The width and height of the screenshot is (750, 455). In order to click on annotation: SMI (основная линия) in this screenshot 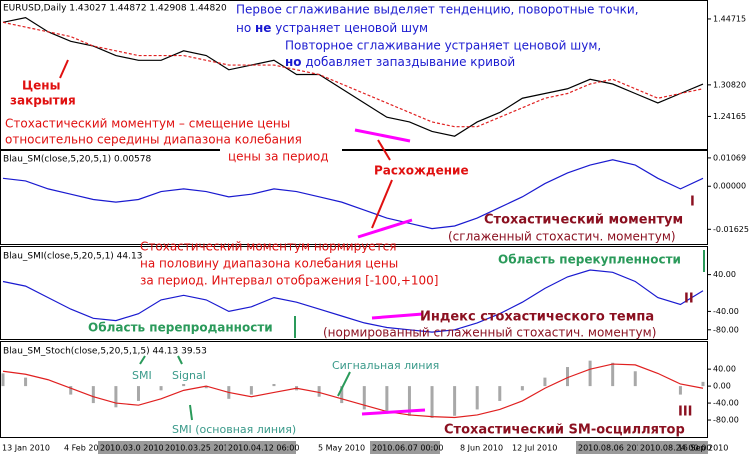, I will do `click(234, 429)`.